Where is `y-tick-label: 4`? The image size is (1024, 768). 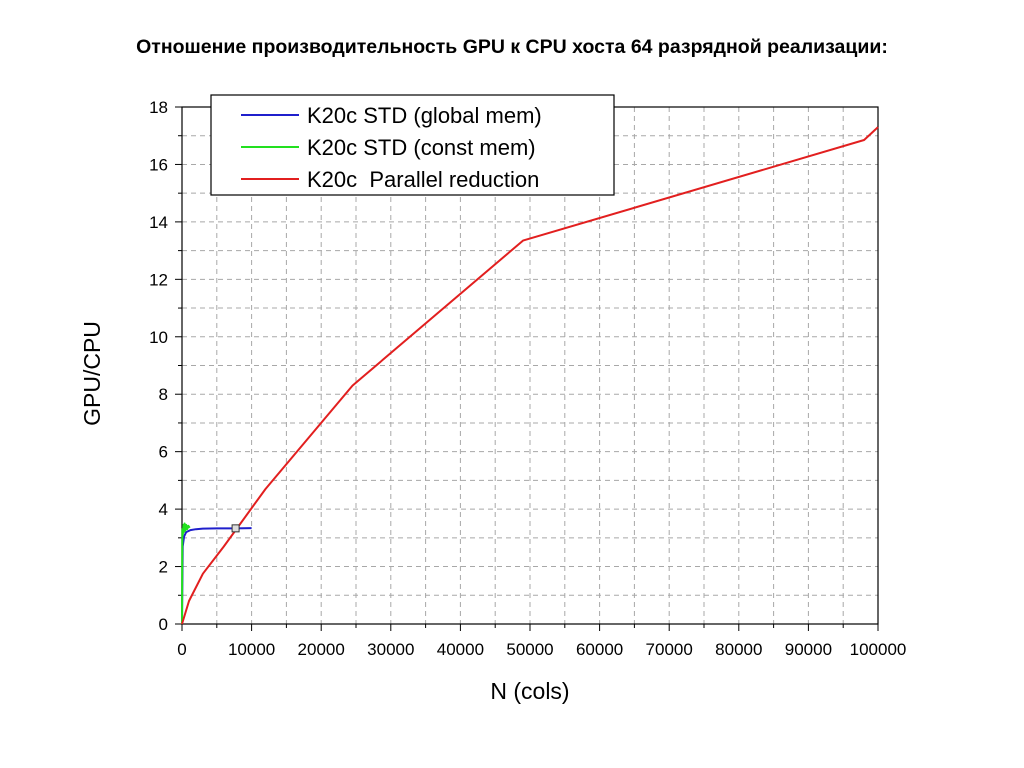 y-tick-label: 4 is located at coordinates (163, 509).